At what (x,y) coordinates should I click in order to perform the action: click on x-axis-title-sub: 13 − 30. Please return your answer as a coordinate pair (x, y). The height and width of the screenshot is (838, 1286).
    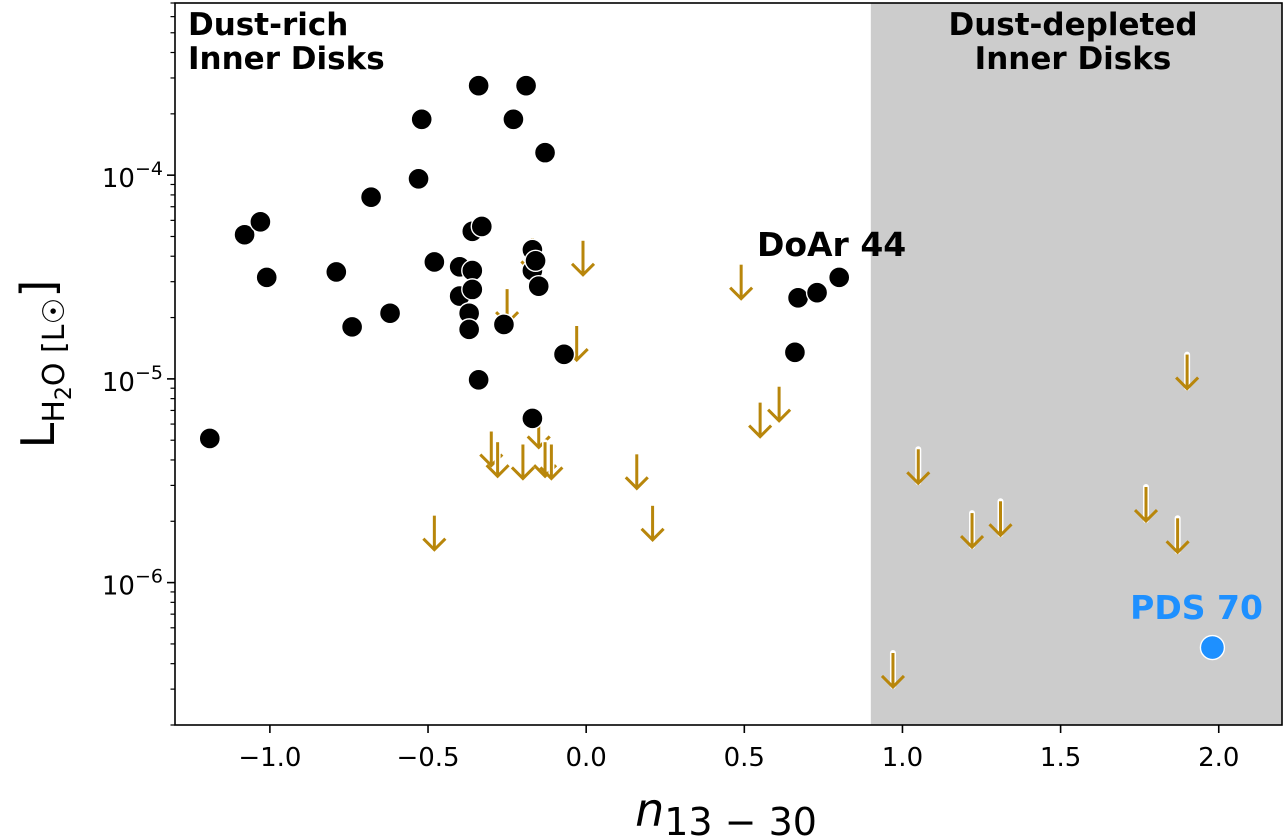
    Looking at the image, I should click on (740, 819).